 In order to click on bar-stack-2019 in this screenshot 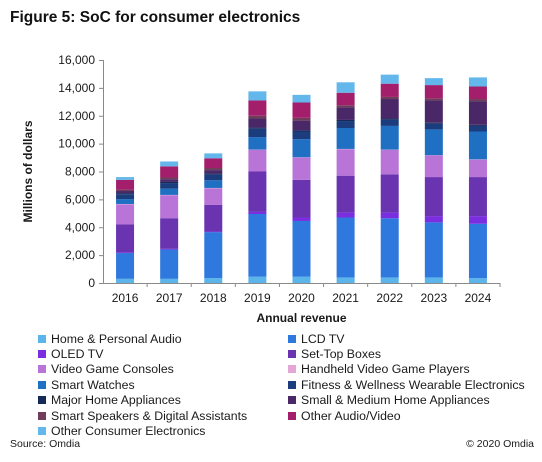, I will do `click(257, 187)`.